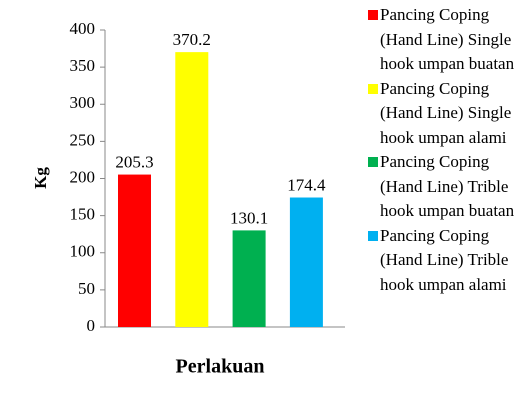 This screenshot has height=409, width=518. What do you see at coordinates (83, 214) in the screenshot?
I see `y-tick-label: 150` at bounding box center [83, 214].